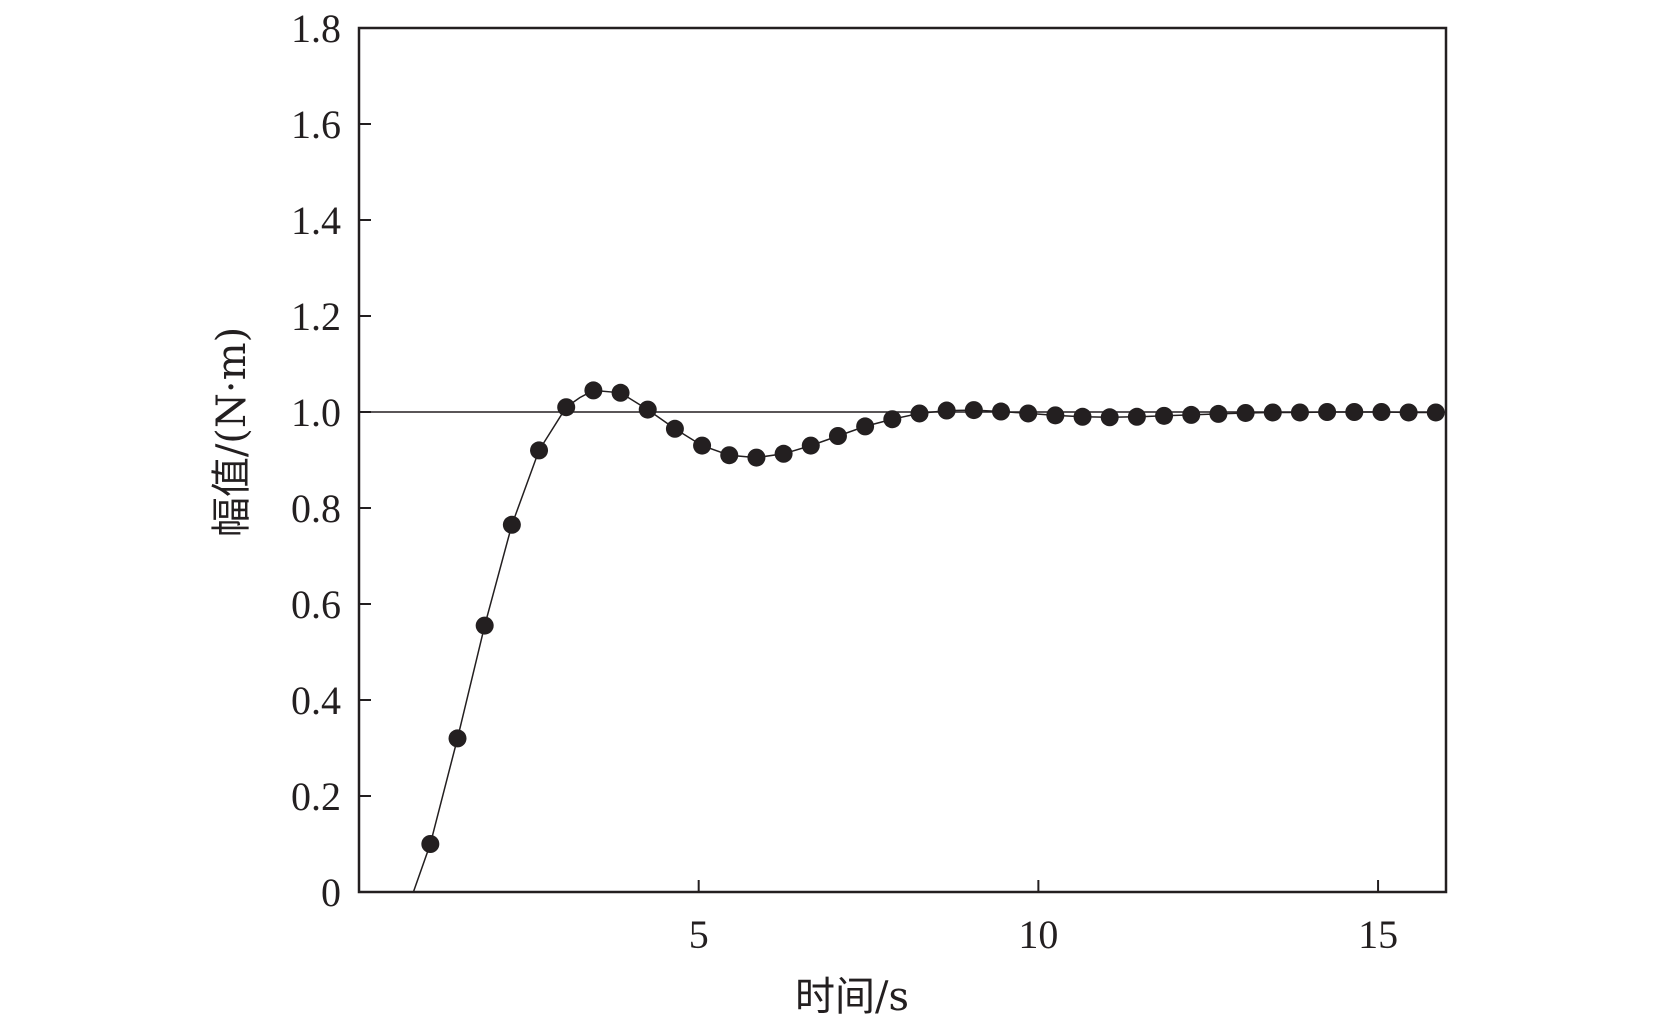 The height and width of the screenshot is (1029, 1654). I want to click on x-tick-label: 10, so click(1038, 934).